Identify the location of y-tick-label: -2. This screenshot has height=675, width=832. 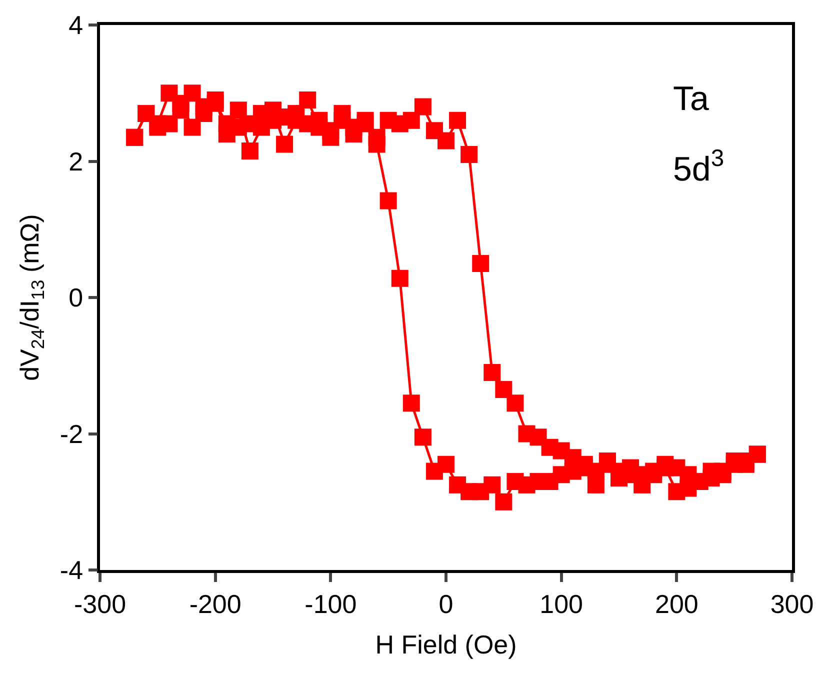
(72, 433).